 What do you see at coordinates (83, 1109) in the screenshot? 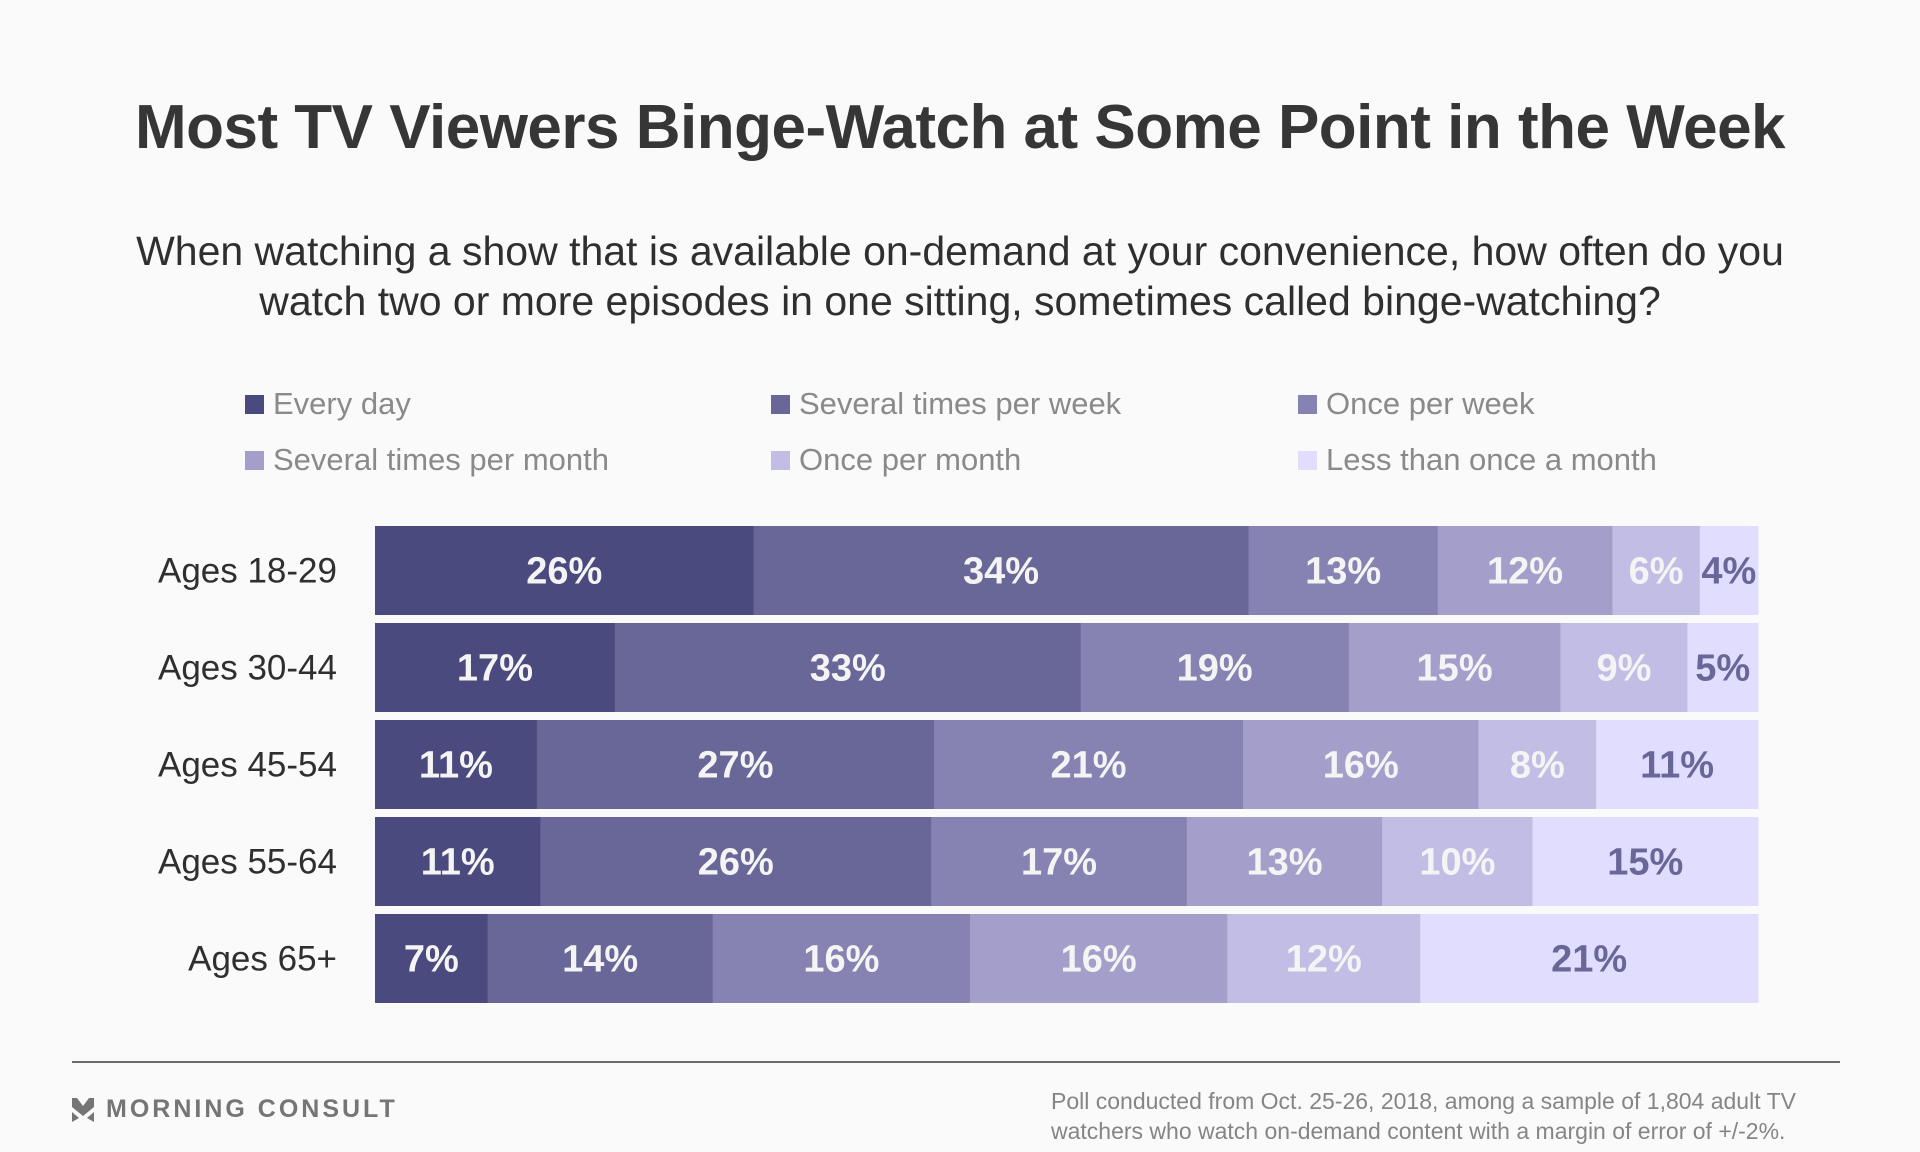
I see `morning-consult-logo-icon` at bounding box center [83, 1109].